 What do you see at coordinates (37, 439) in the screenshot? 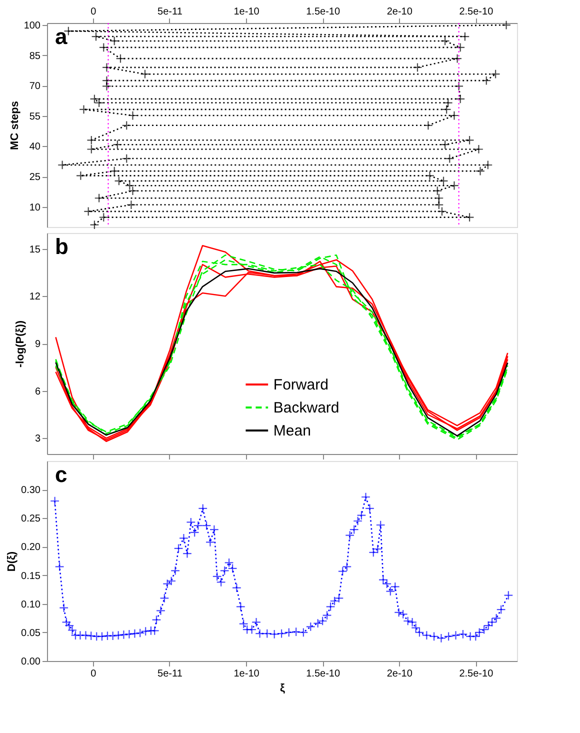
I see `y-tick-label: 3` at bounding box center [37, 439].